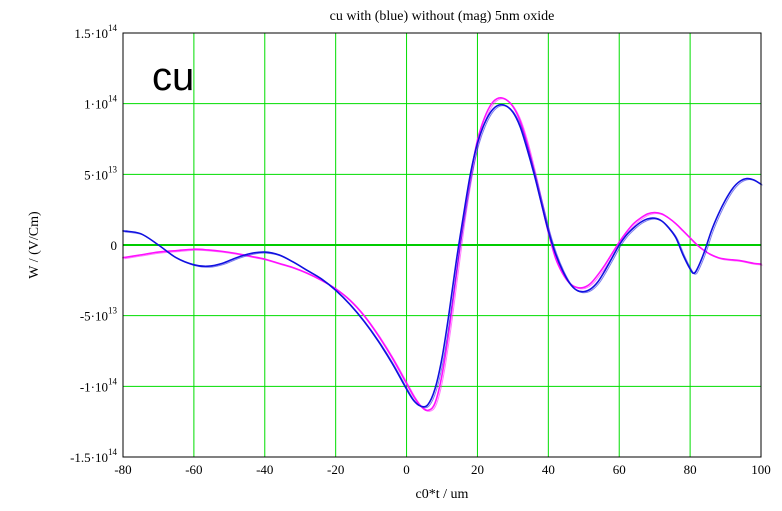  What do you see at coordinates (122, 469) in the screenshot?
I see `x-tick-label: -80` at bounding box center [122, 469].